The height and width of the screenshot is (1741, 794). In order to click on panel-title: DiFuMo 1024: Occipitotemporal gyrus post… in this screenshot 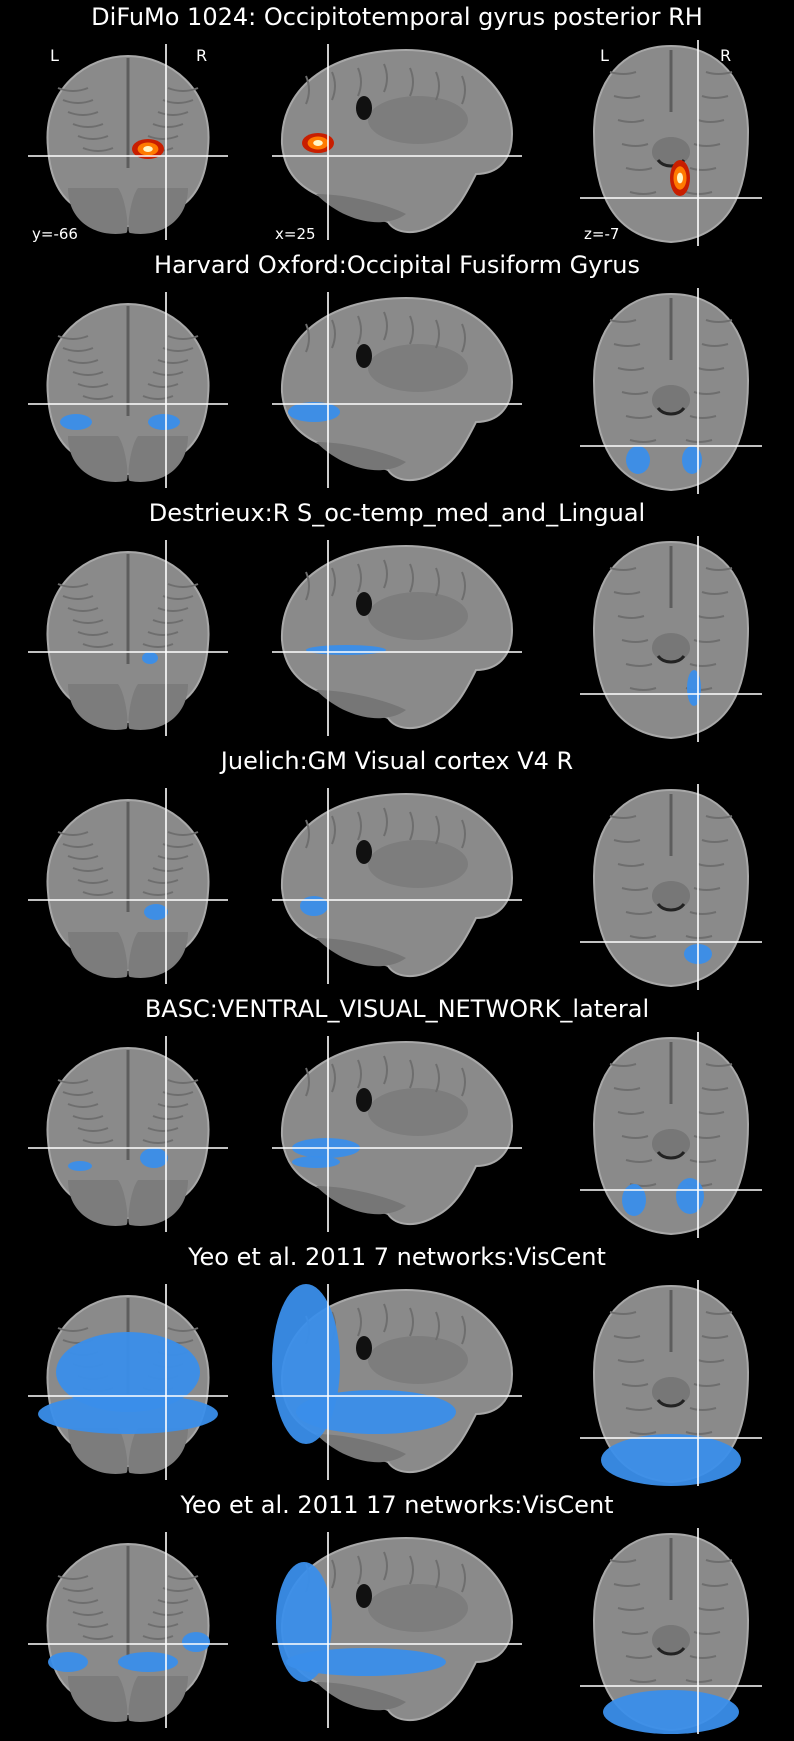, I will do `click(397, 17)`.